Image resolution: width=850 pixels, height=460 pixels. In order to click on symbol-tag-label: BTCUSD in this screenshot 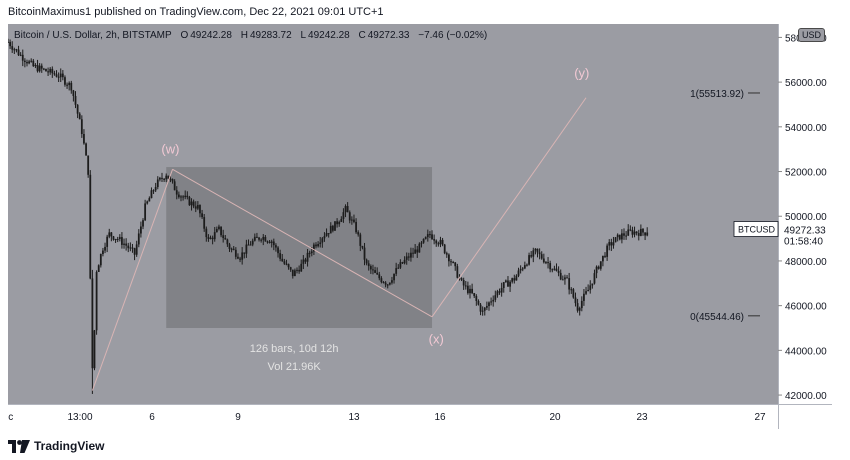, I will do `click(757, 230)`.